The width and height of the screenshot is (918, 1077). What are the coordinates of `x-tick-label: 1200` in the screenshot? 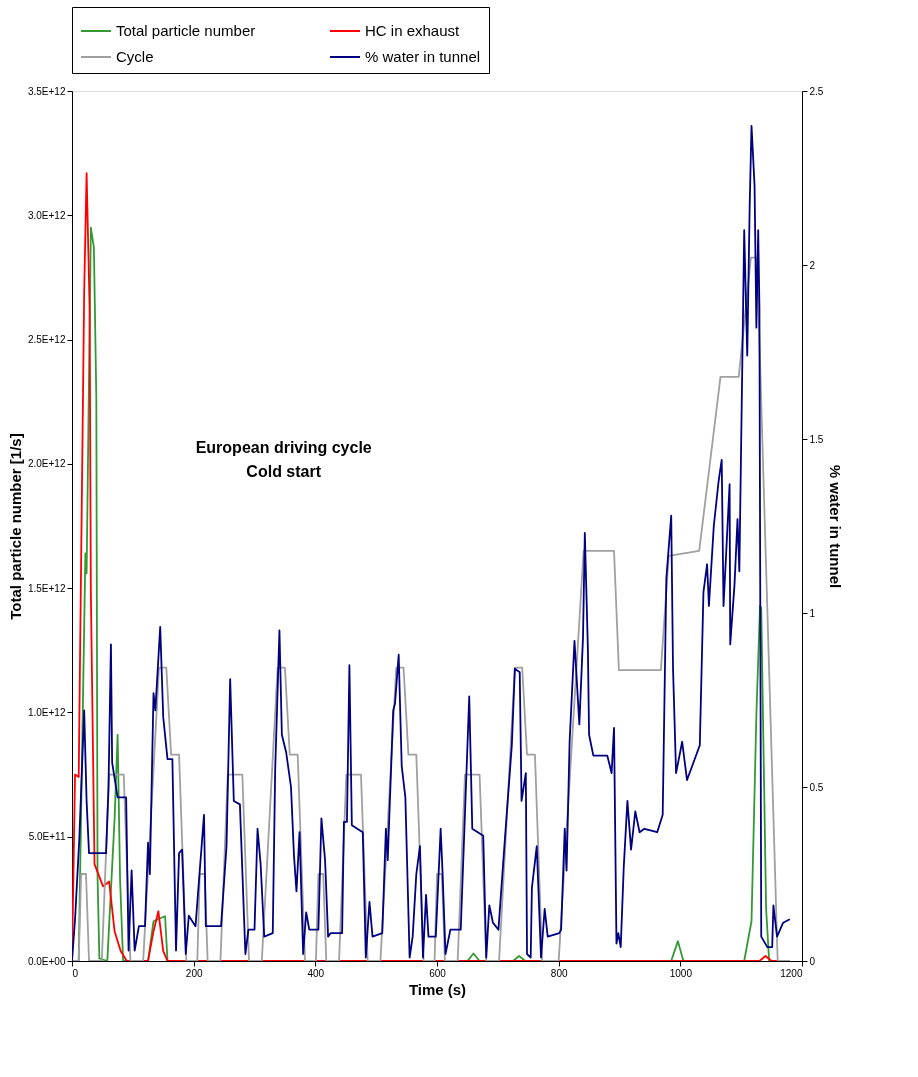 It's located at (791, 973).